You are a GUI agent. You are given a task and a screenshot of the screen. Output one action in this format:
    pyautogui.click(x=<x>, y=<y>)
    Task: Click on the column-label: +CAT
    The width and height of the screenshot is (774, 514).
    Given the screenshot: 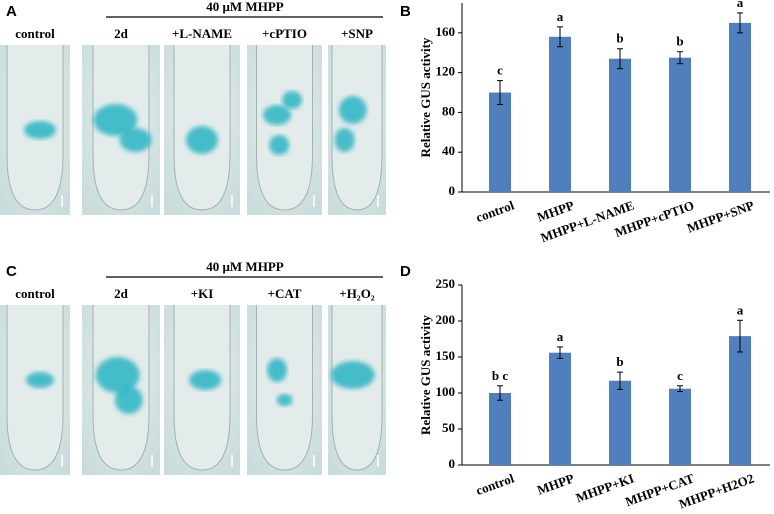 What is the action you would take?
    pyautogui.click(x=285, y=293)
    